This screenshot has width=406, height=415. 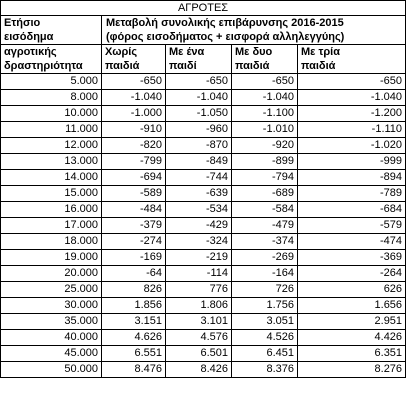 What do you see at coordinates (198, 225) in the screenshot?
I see `one-child-cell: -429` at bounding box center [198, 225].